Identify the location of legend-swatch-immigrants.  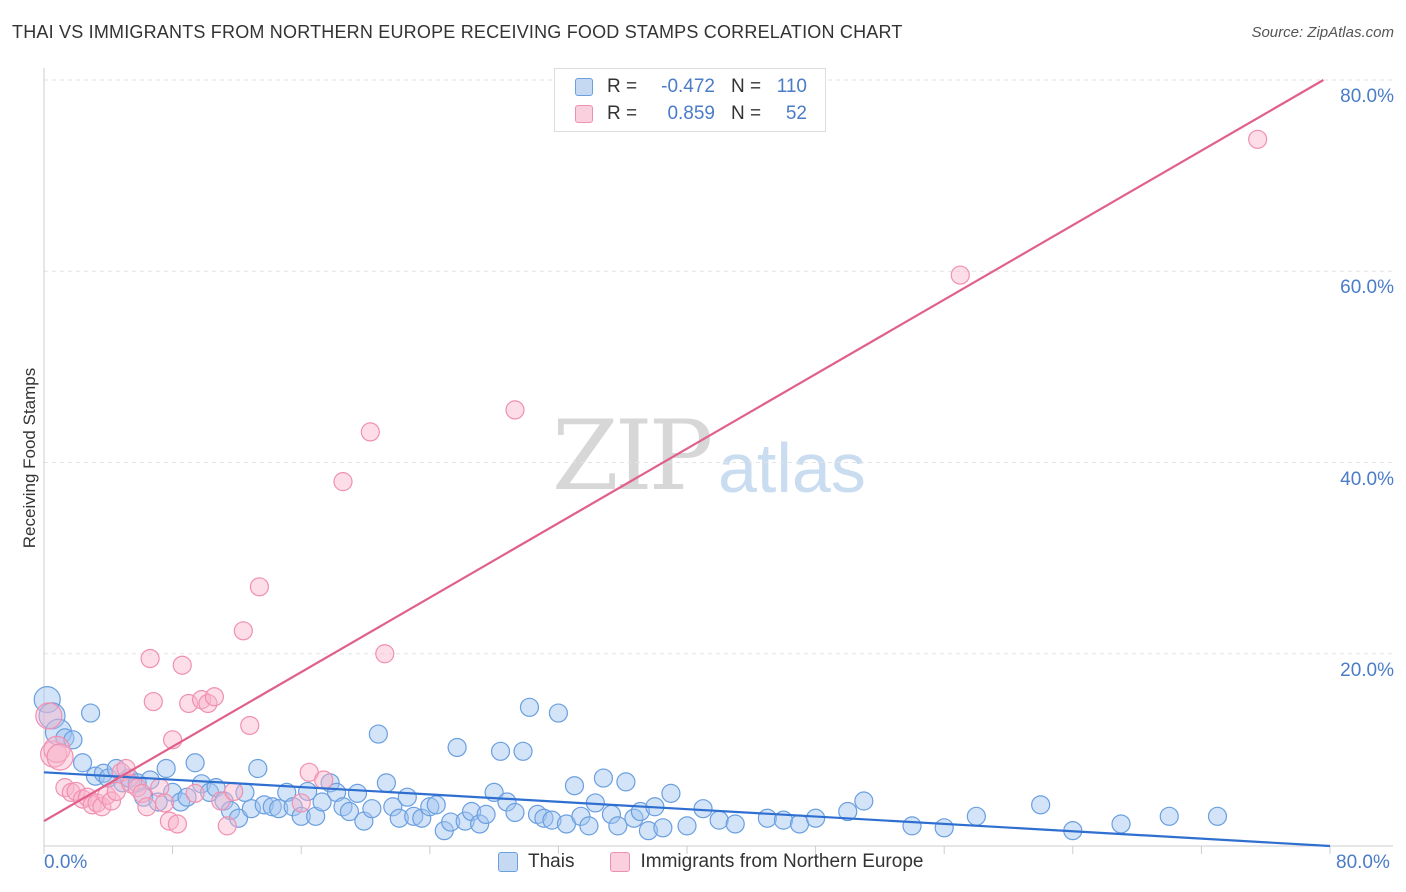
(584, 114).